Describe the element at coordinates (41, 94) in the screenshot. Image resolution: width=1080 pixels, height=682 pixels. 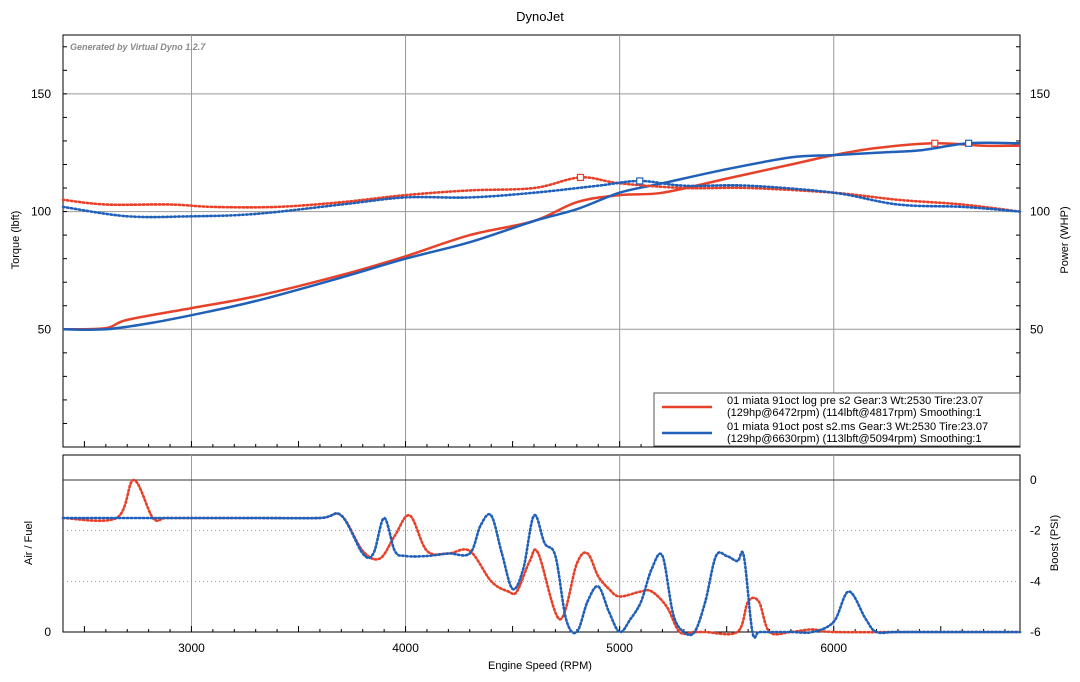
I see `y-tick-label: 150` at that location.